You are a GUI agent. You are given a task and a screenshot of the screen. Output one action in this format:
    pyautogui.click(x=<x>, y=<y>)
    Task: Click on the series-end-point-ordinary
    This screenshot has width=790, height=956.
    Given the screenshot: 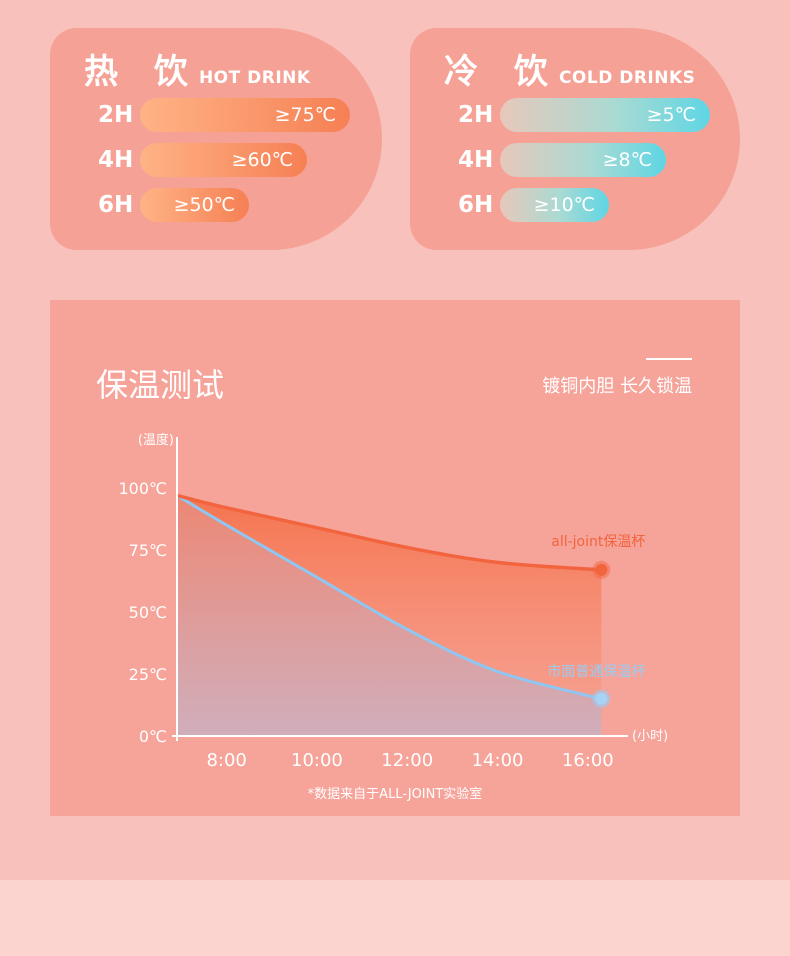 What is the action you would take?
    pyautogui.click(x=601, y=698)
    